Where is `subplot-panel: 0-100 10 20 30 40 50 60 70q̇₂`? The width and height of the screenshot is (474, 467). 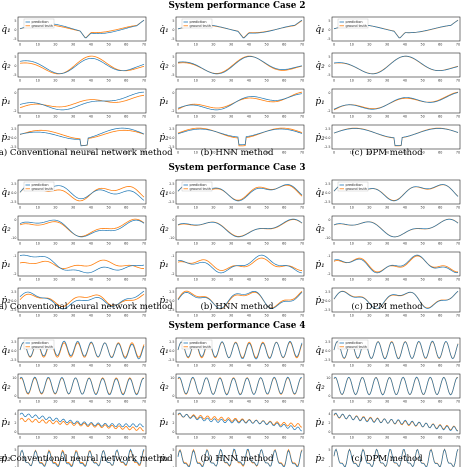
subplot-panel: 0-100 10 20 30 40 50 60 70q̇₂ is located at coordinates (74, 230).